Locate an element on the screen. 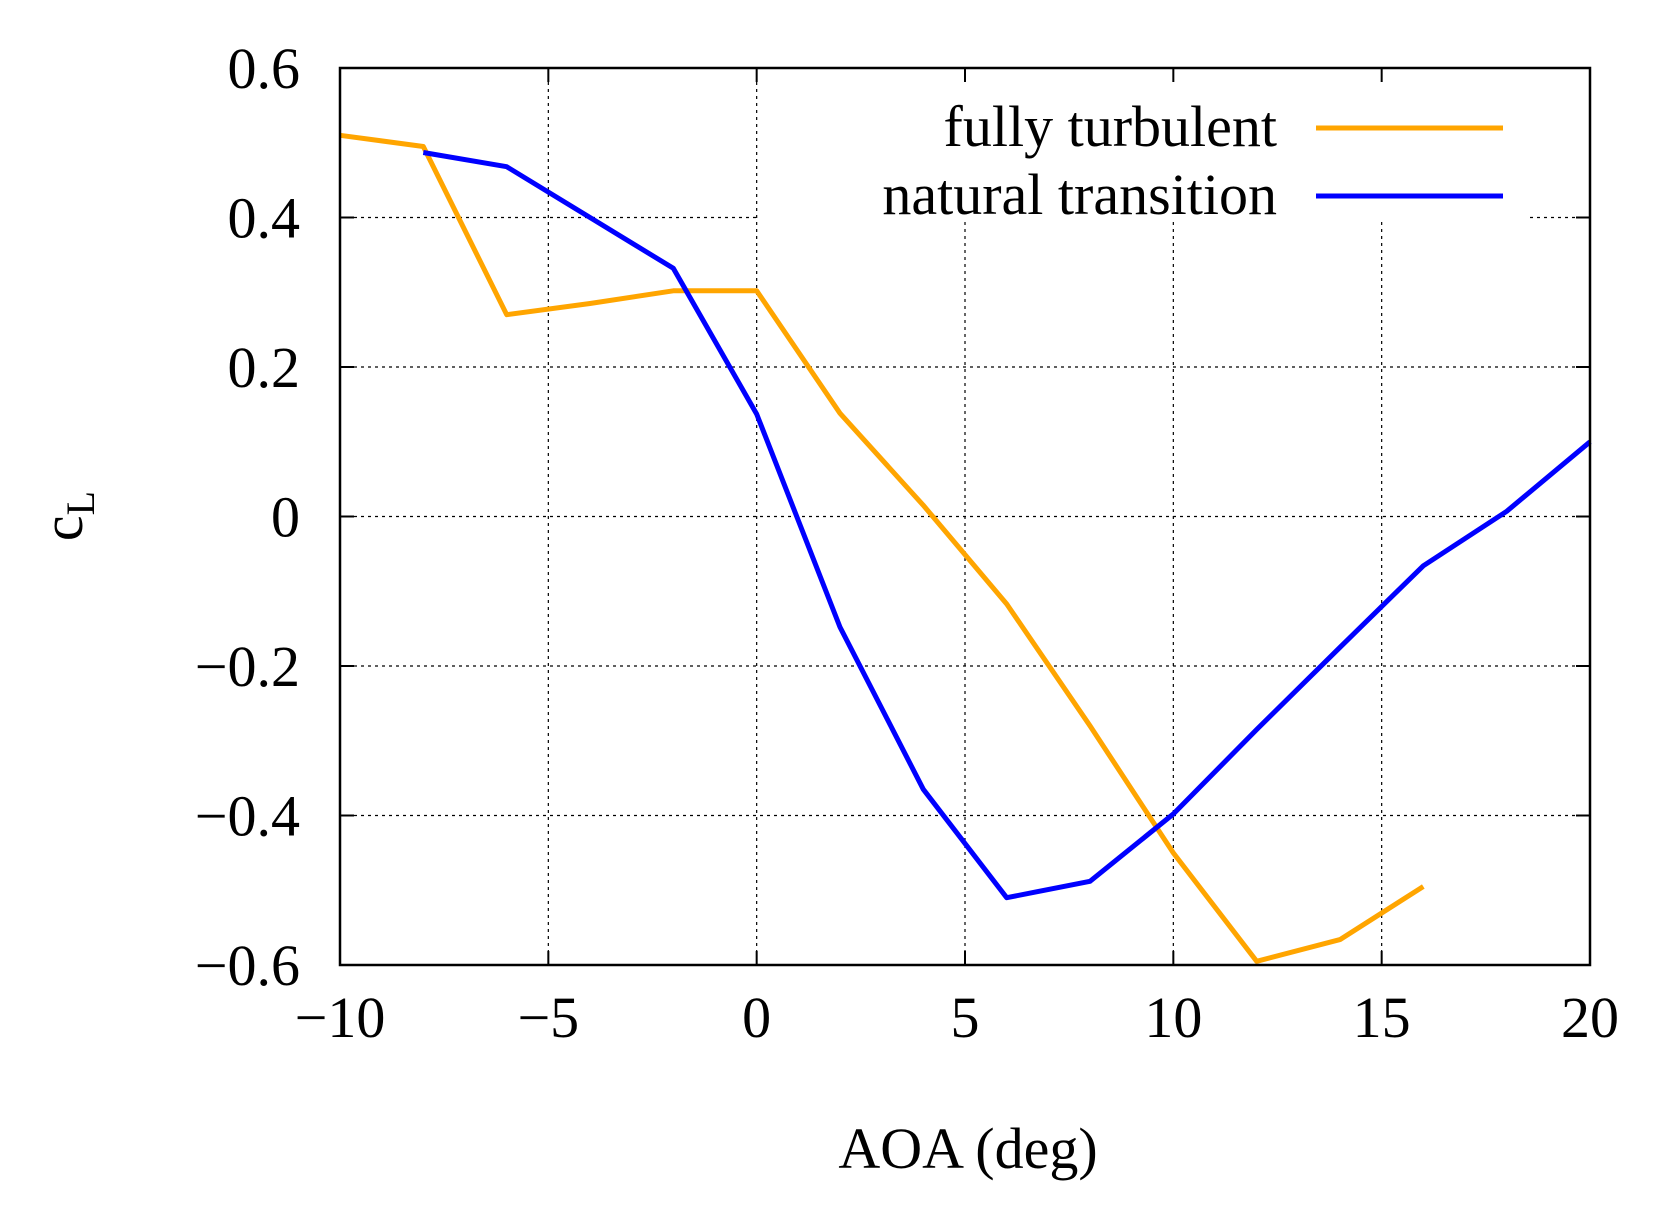 The height and width of the screenshot is (1213, 1653). y-axis-title: cL is located at coordinates (66, 516).